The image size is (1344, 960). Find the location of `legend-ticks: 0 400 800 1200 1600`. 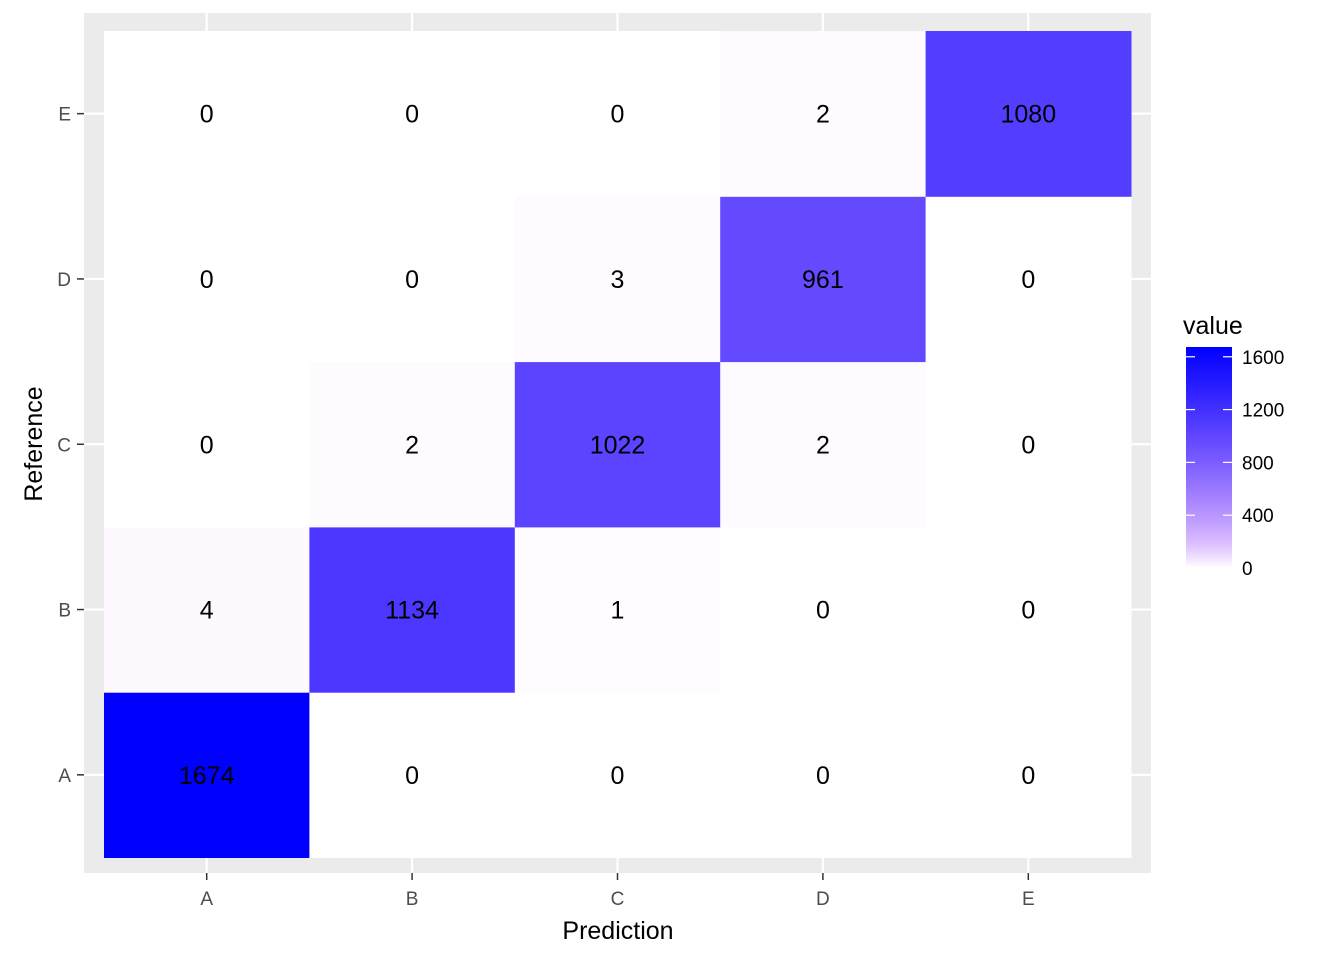

legend-ticks: 0 400 800 1200 1600 is located at coordinates (1235, 464).